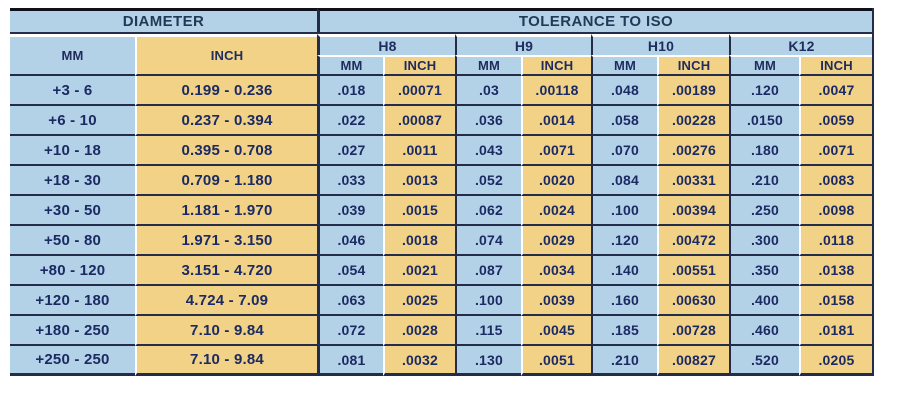 The width and height of the screenshot is (900, 401). What do you see at coordinates (835, 271) in the screenshot?
I see `cell-r7-c10: .0138` at bounding box center [835, 271].